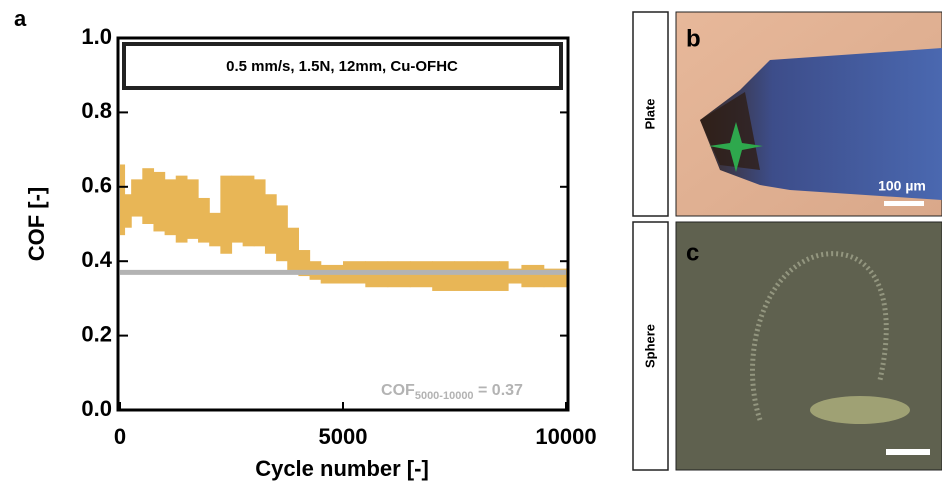 This screenshot has width=942, height=489. Describe the element at coordinates (902, 186) in the screenshot. I see `scale-label: 100 µm` at that location.